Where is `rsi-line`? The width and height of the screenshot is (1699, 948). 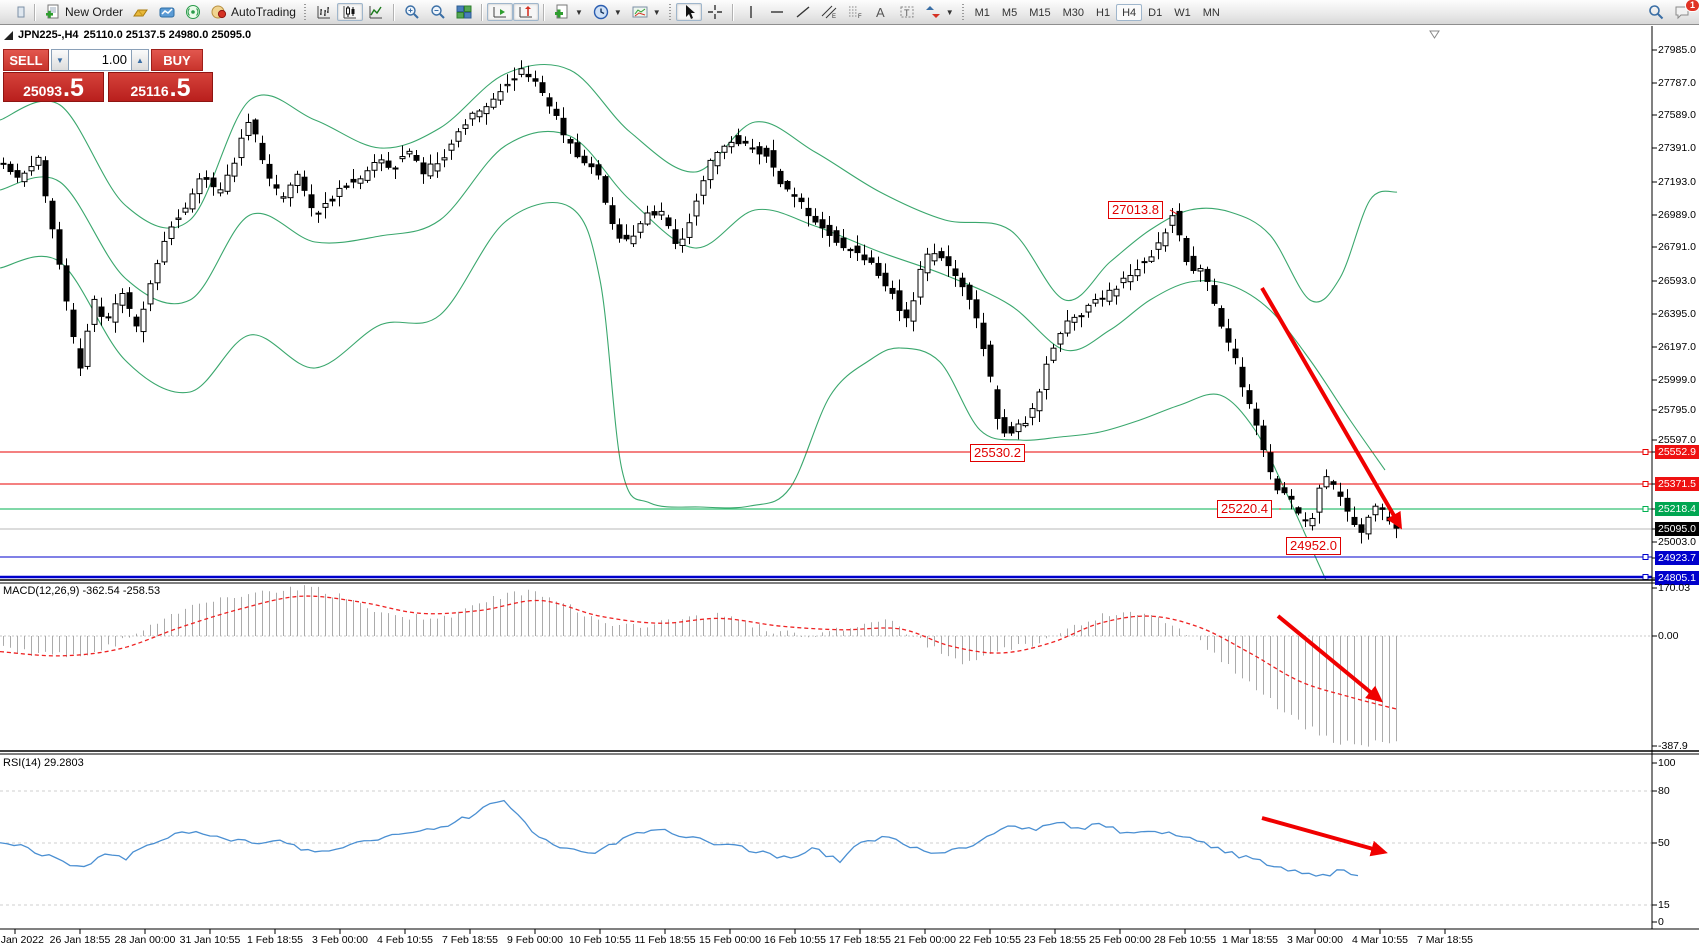 rsi-line is located at coordinates (679, 838).